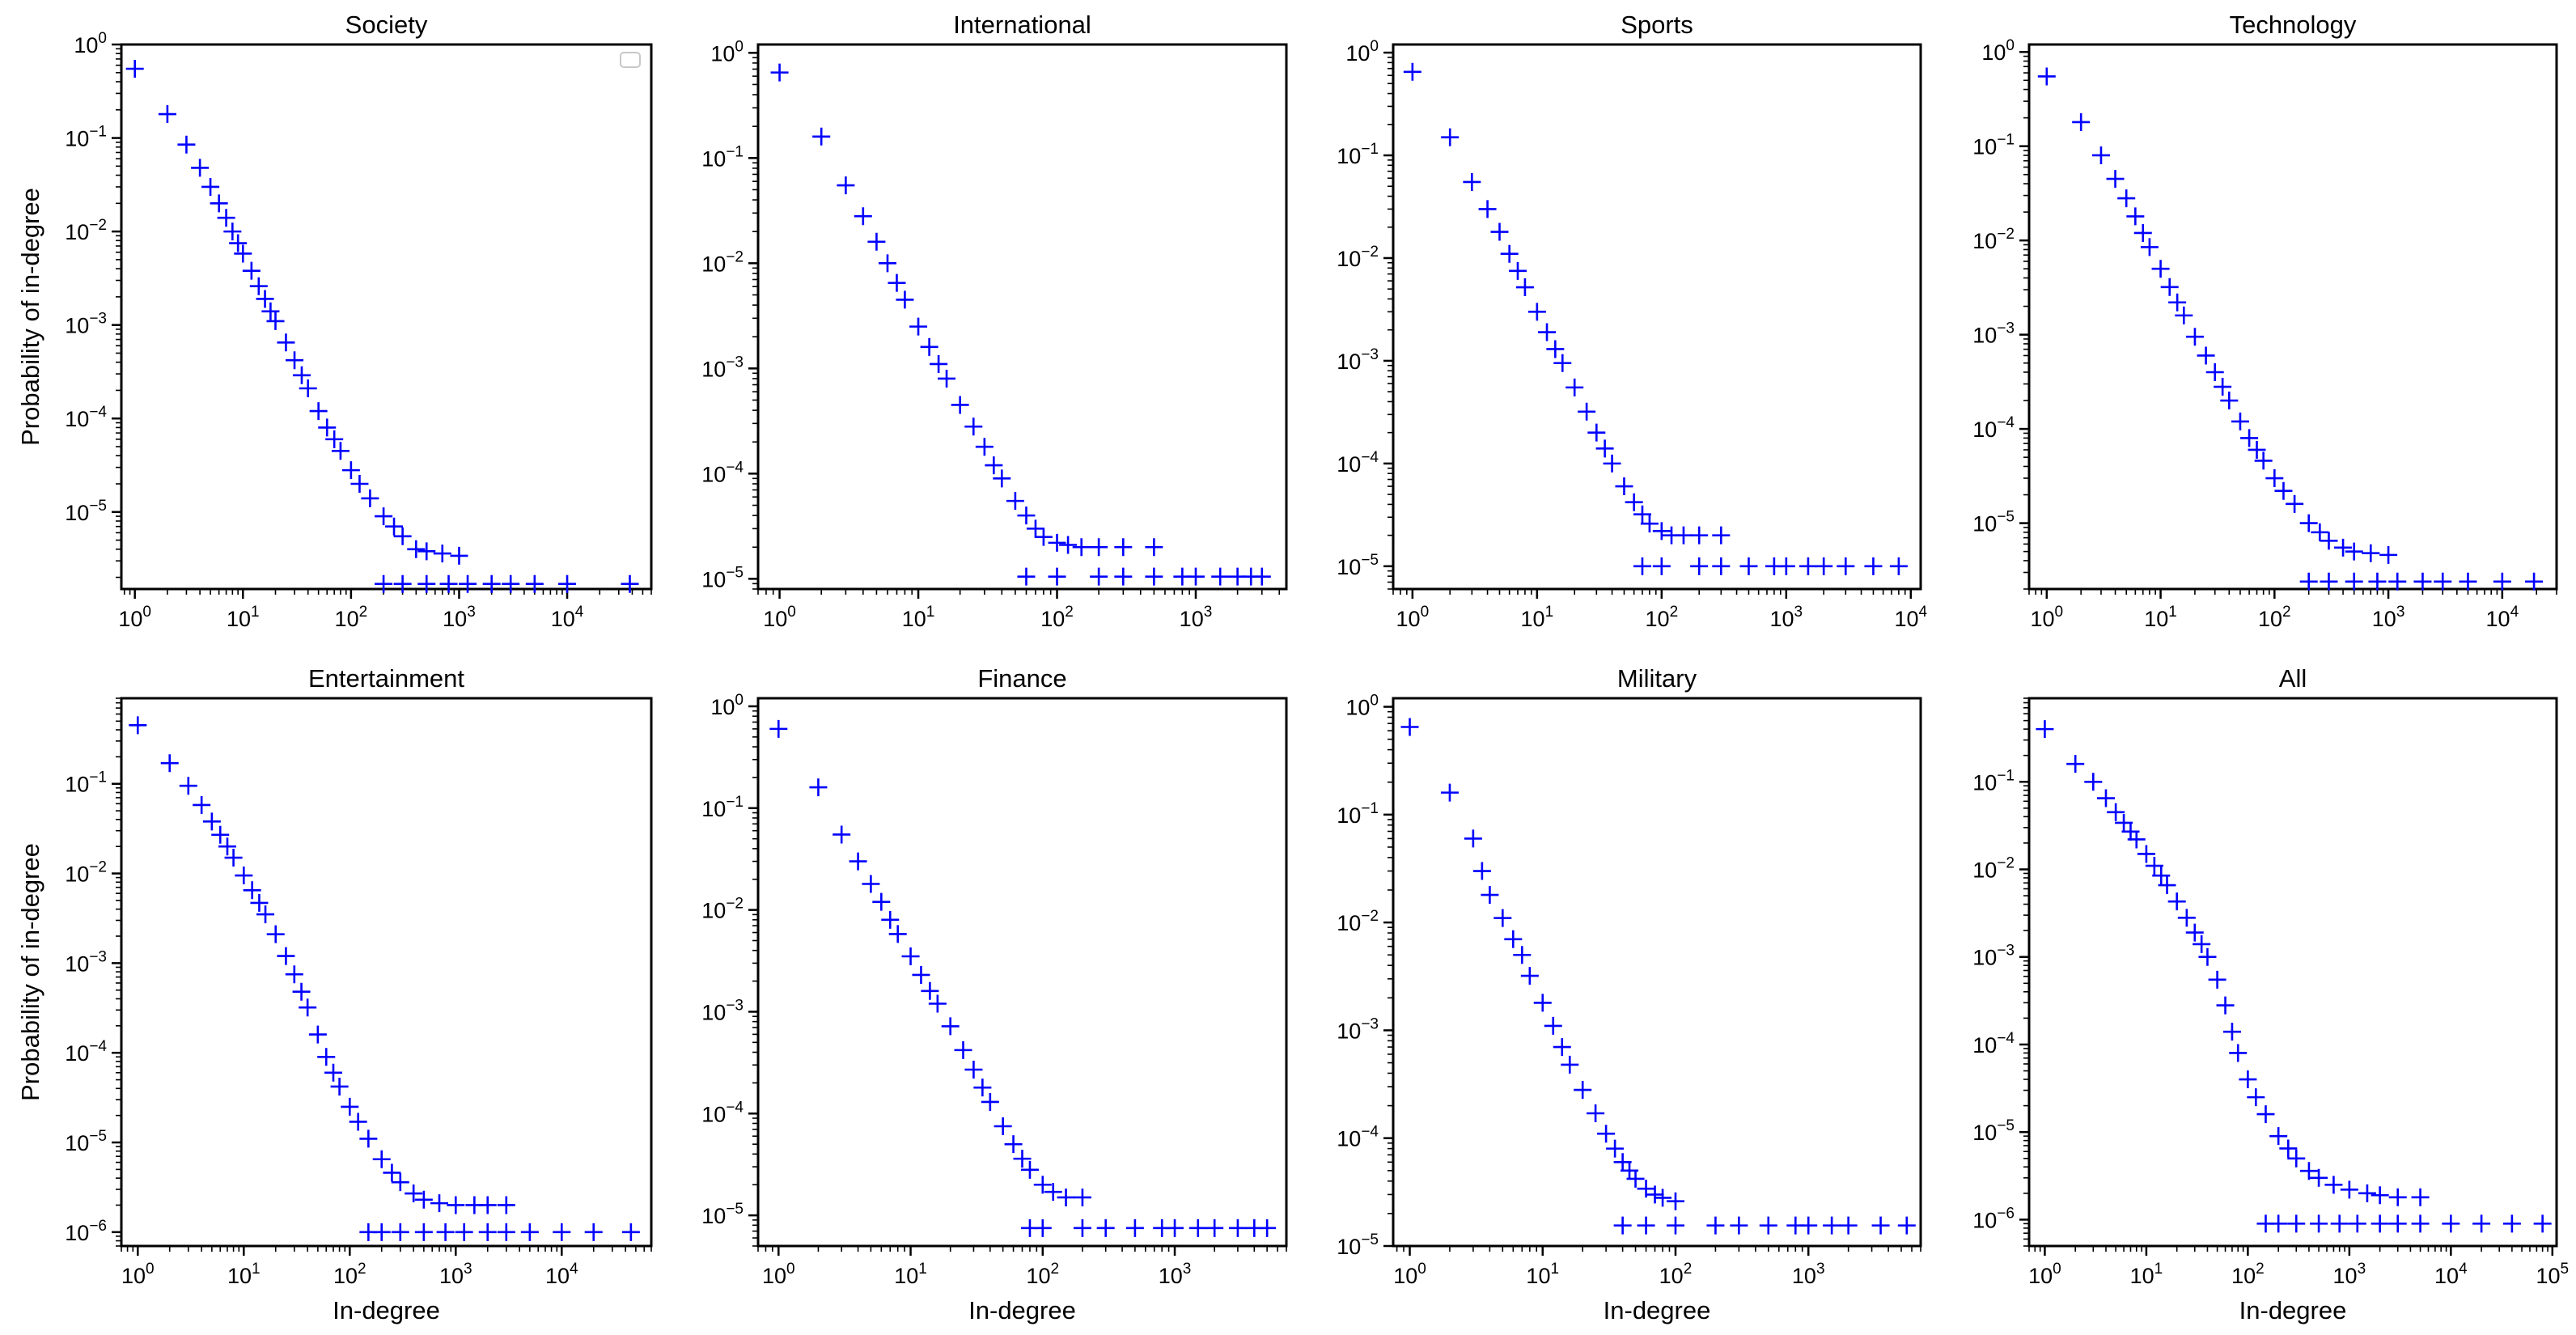 This screenshot has width=2576, height=1335. I want to click on x-tick-label: 10⁴, so click(1910, 617).